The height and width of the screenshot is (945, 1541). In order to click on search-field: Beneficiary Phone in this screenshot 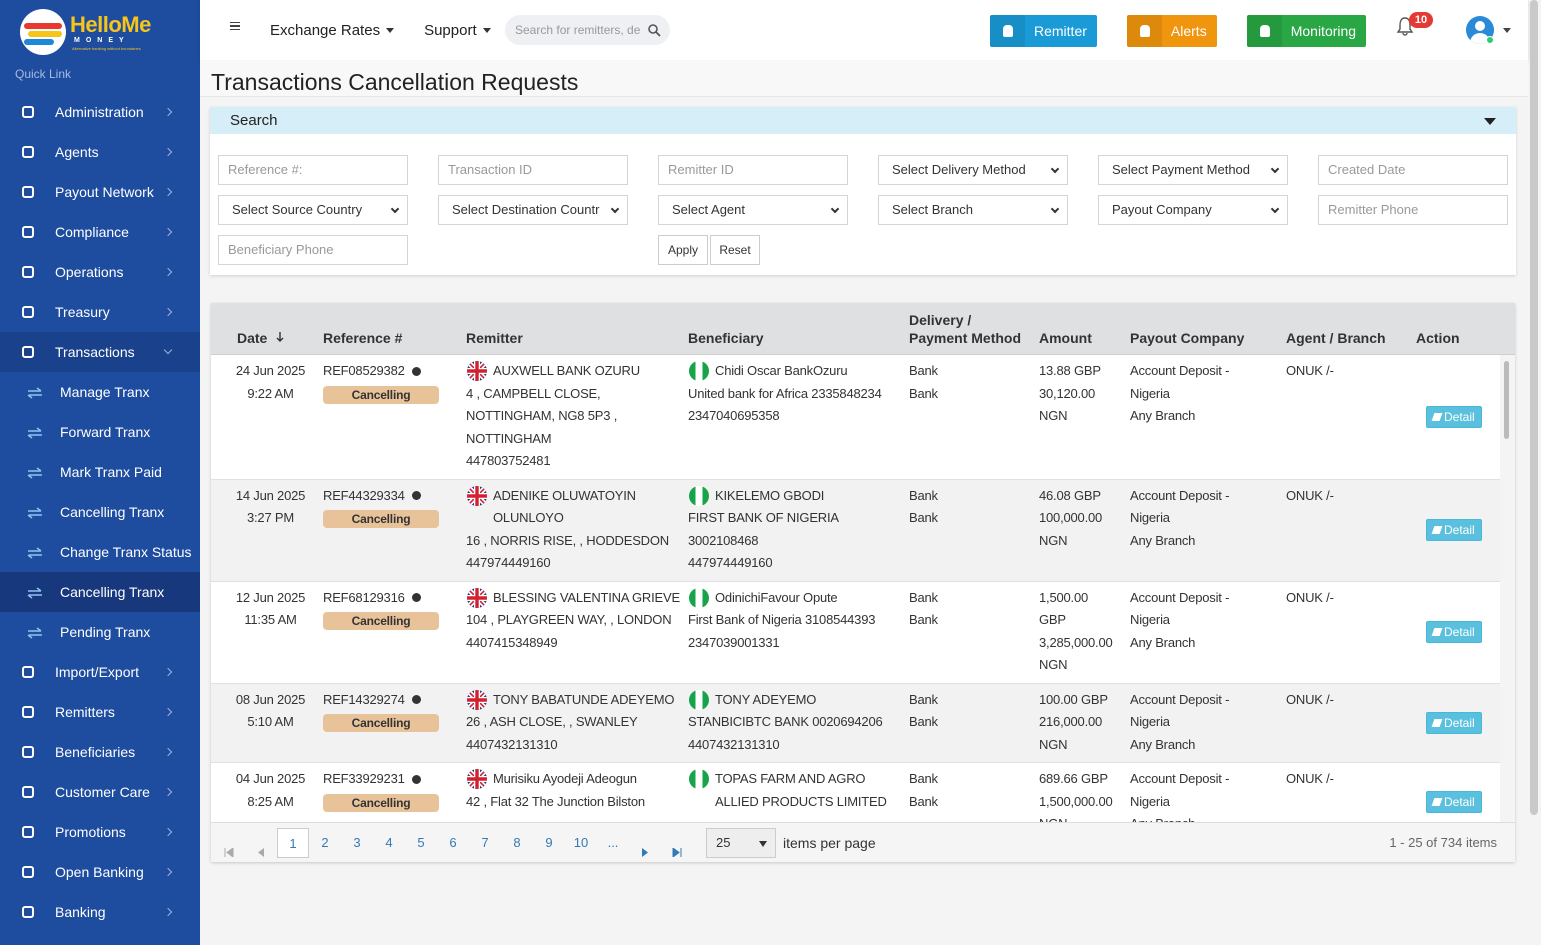, I will do `click(313, 250)`.